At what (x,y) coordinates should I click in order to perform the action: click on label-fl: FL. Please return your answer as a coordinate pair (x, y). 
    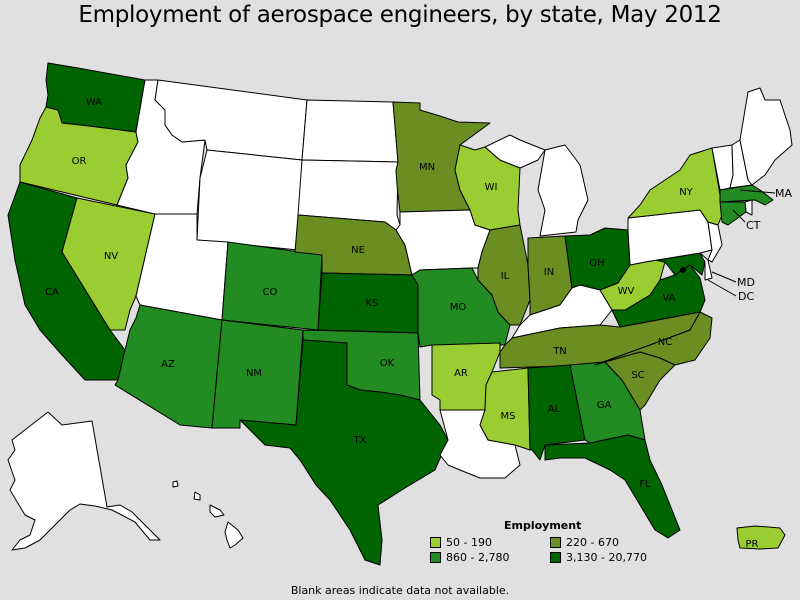
    Looking at the image, I should click on (645, 484).